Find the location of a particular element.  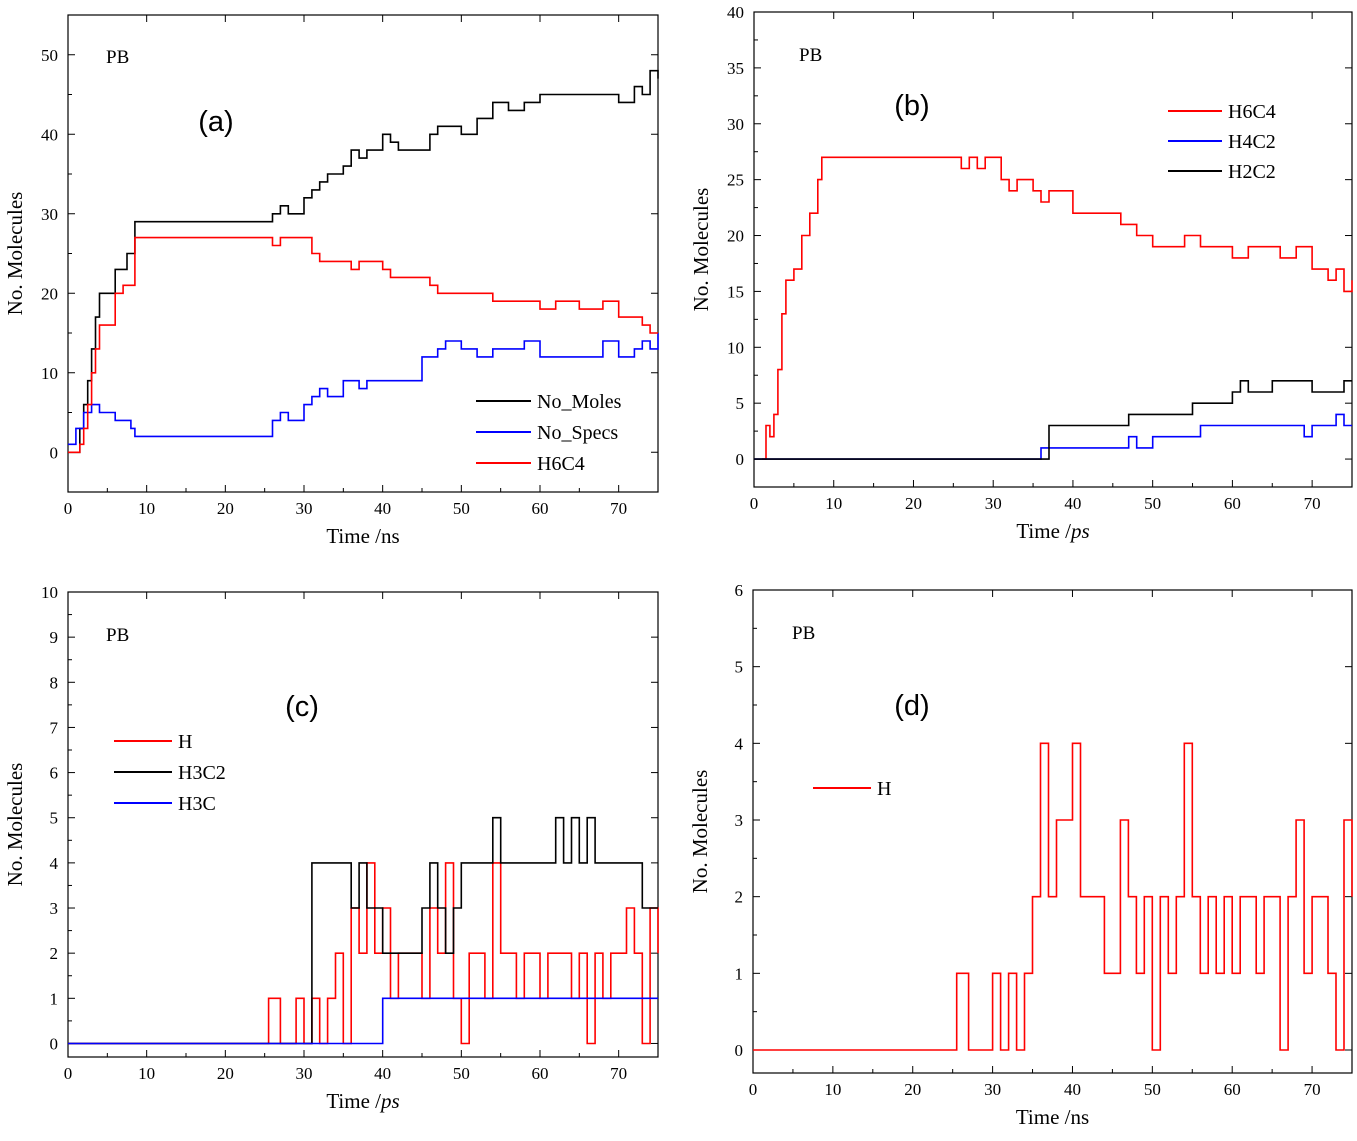

series-line-h3c is located at coordinates (363, 1021).